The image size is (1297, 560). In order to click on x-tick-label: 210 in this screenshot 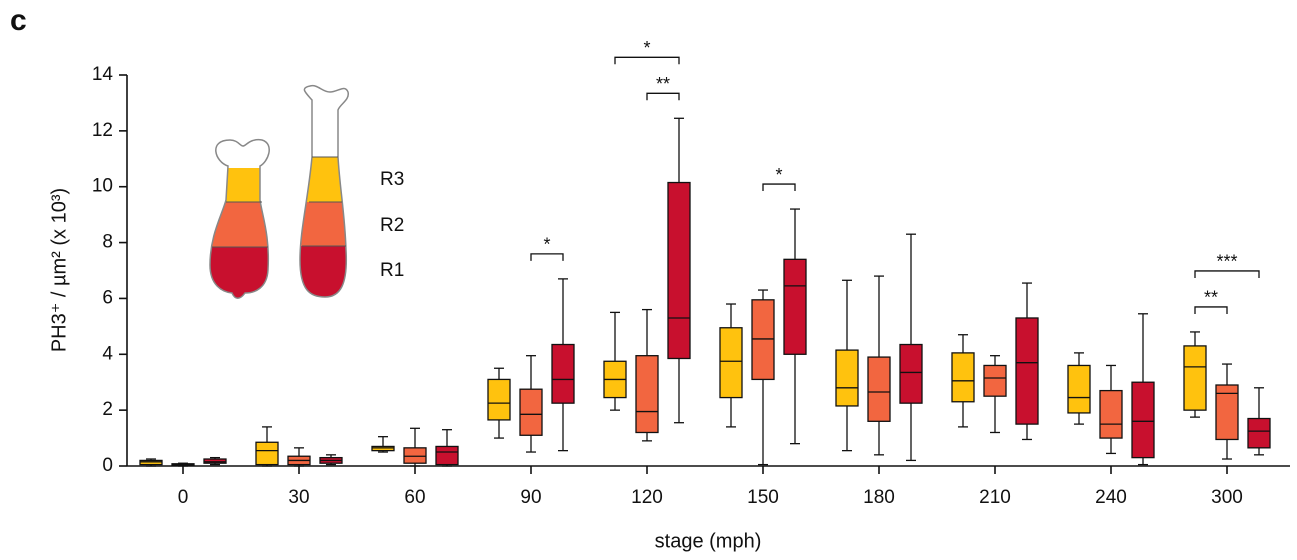, I will do `click(995, 497)`.